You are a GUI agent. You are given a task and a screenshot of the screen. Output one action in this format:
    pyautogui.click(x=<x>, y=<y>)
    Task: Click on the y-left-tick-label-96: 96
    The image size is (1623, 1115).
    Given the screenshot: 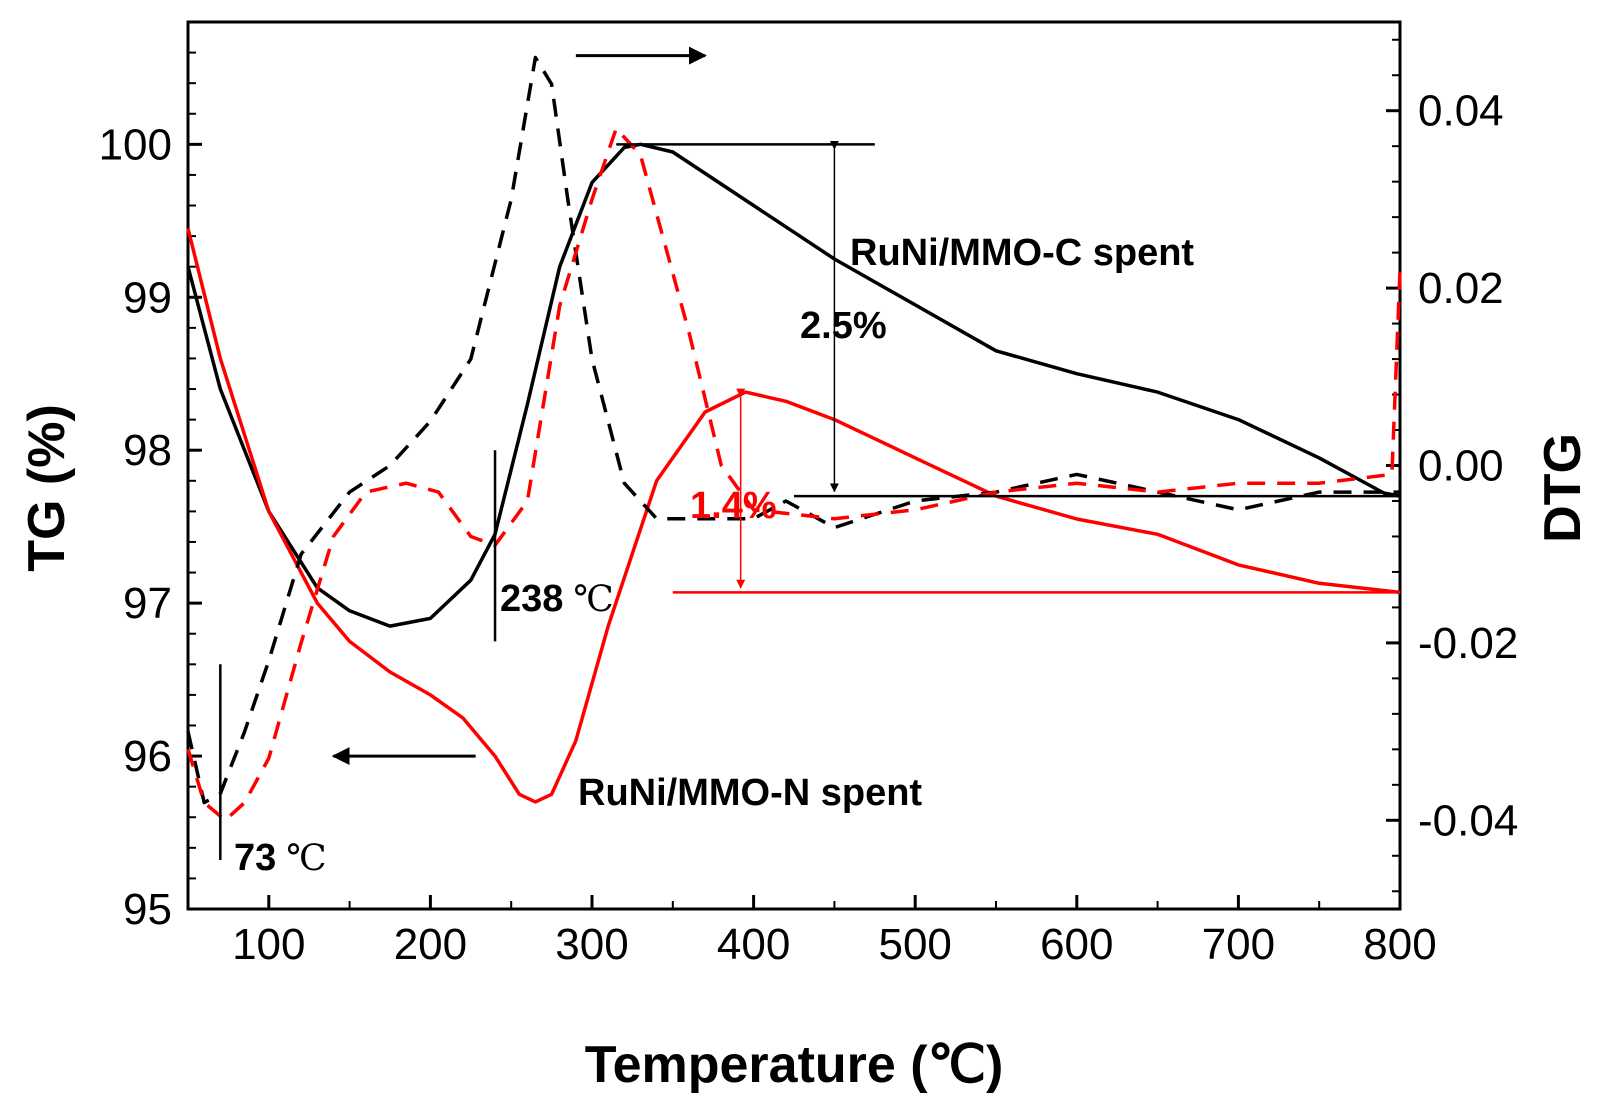 What is the action you would take?
    pyautogui.click(x=147, y=756)
    